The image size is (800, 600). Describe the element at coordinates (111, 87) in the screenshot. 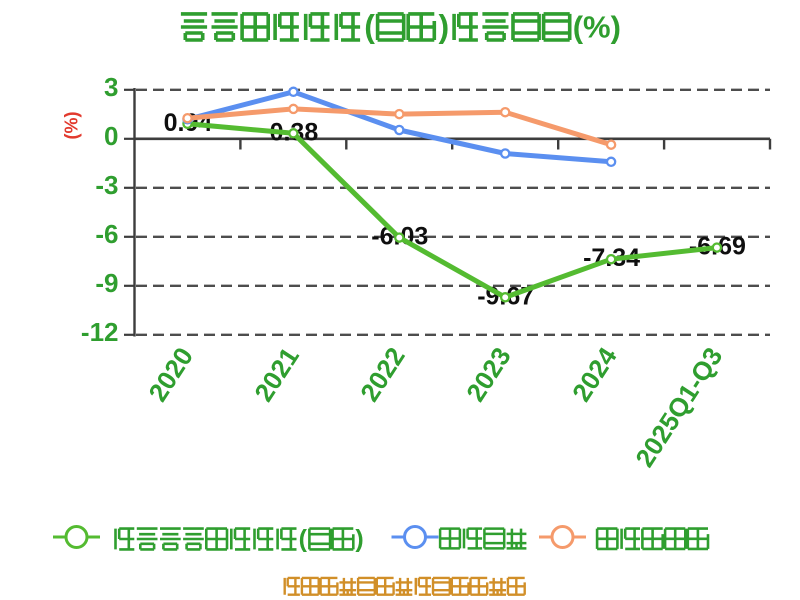

I see `svg-text: 3` at that location.